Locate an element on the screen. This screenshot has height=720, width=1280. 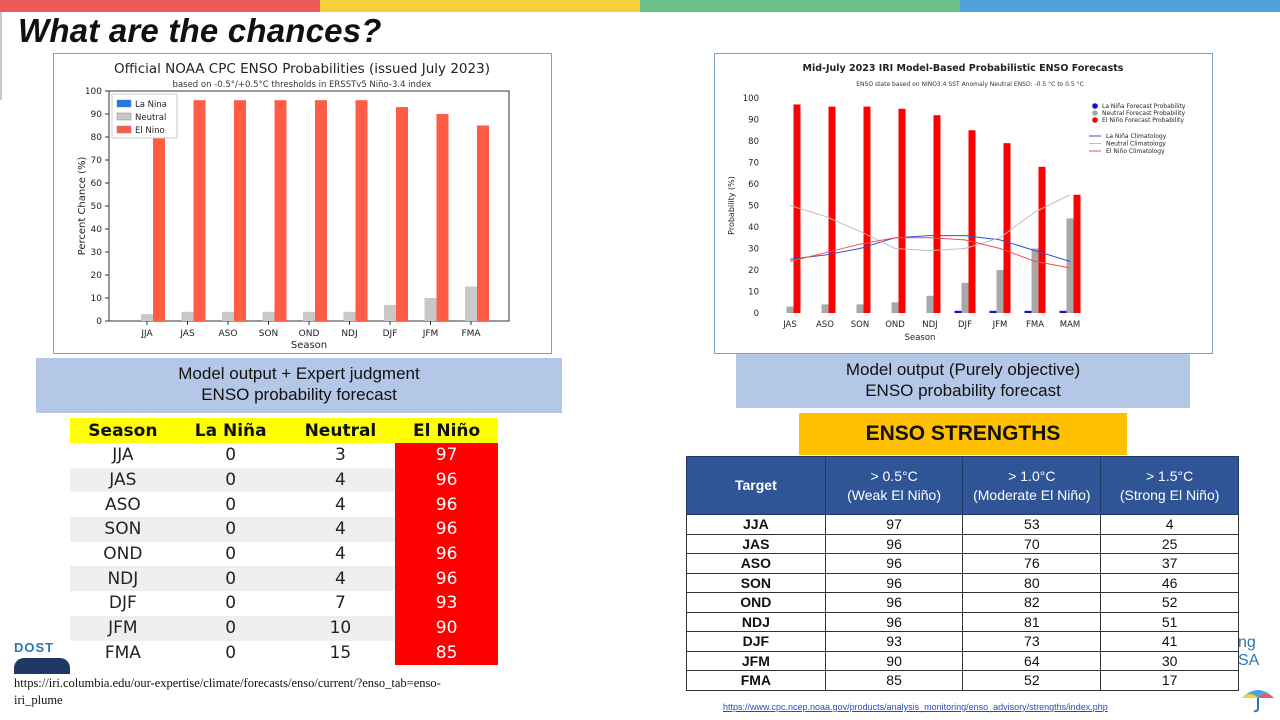
iri-bar-la-nina is located at coordinates (1028, 311).